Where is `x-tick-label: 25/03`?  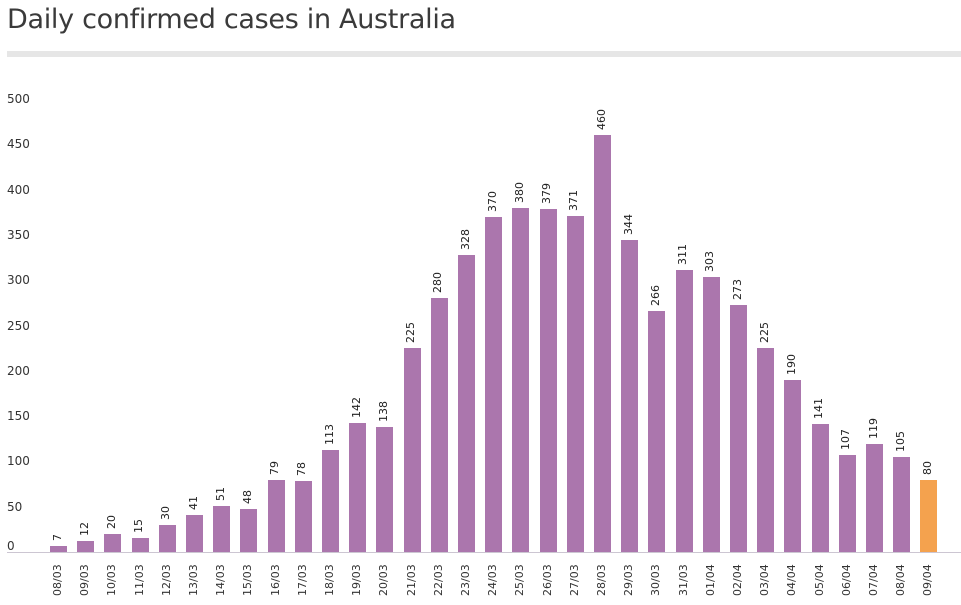
x-tick-label: 25/03 is located at coordinates (520, 580).